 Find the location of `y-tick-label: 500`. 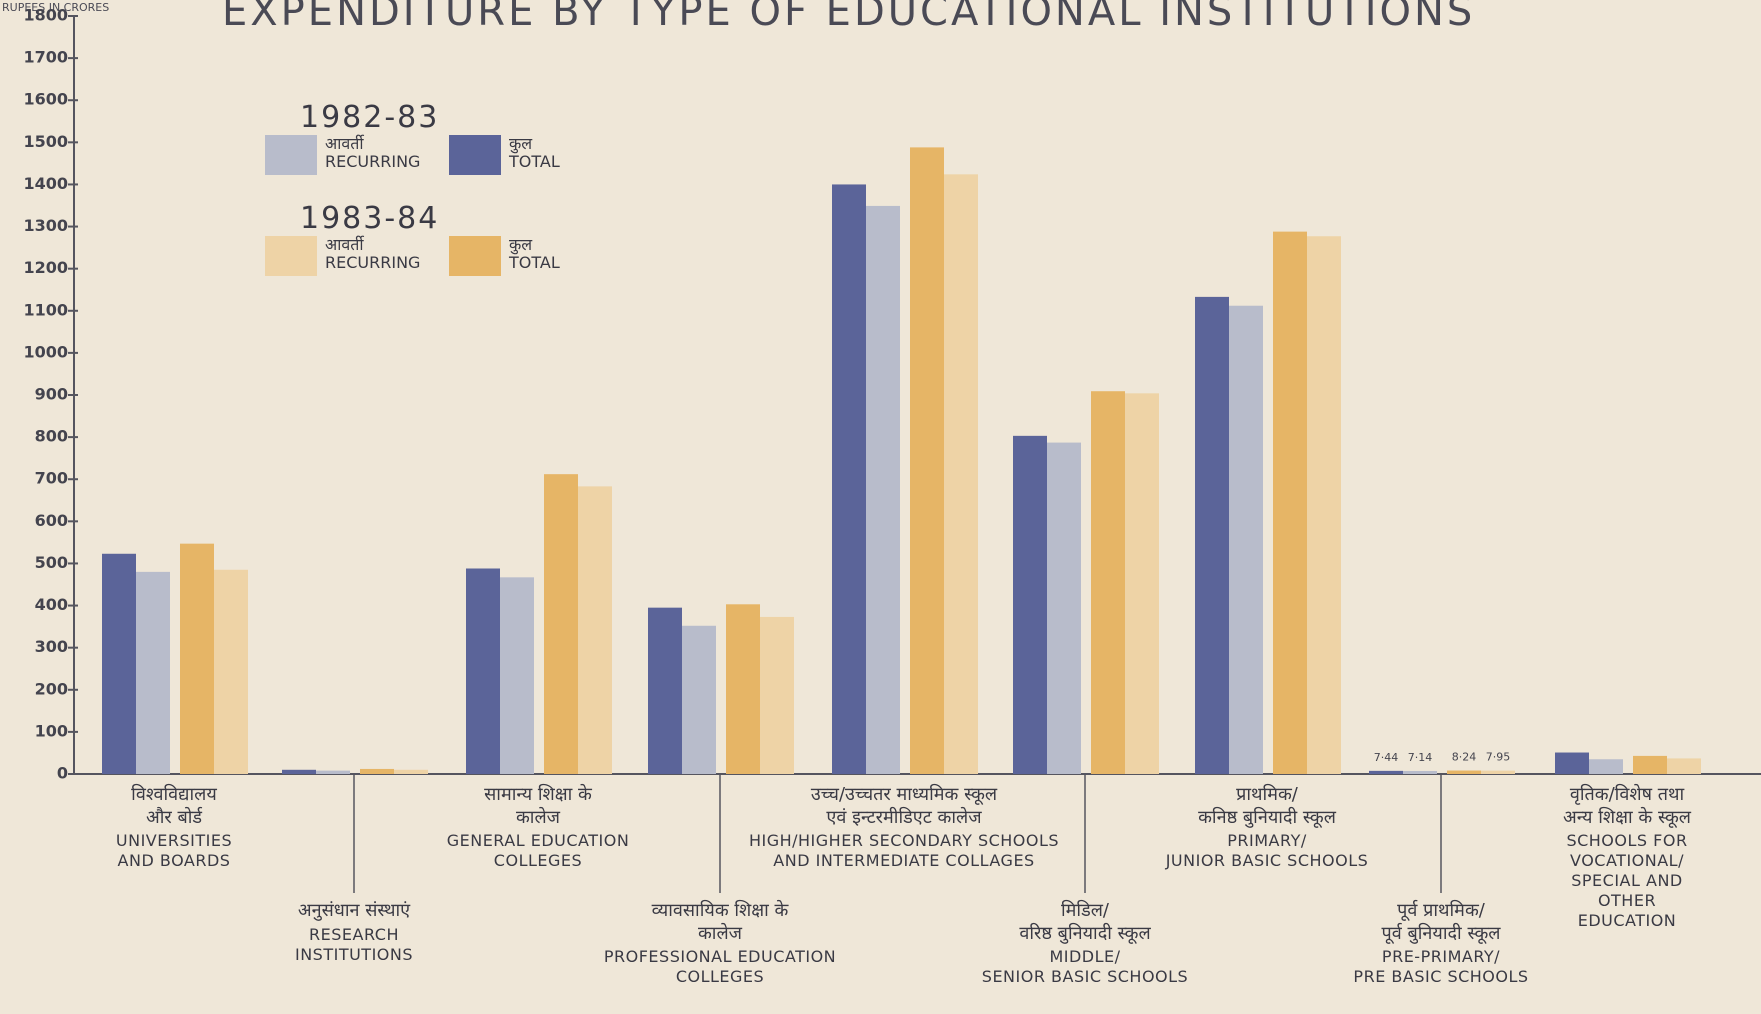

y-tick-label: 500 is located at coordinates (51, 562).